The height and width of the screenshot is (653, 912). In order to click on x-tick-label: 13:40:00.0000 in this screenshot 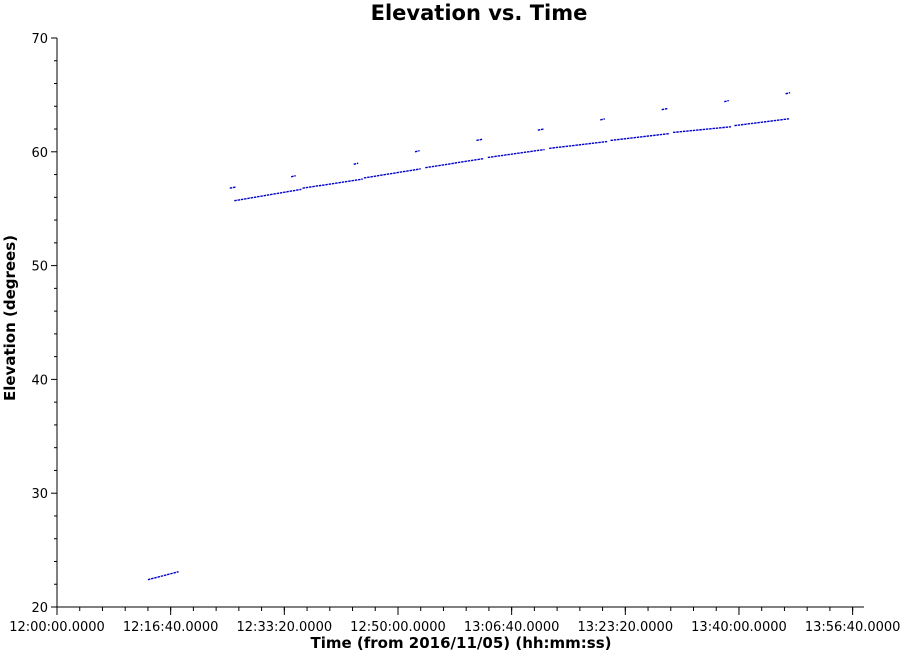, I will do `click(739, 627)`.